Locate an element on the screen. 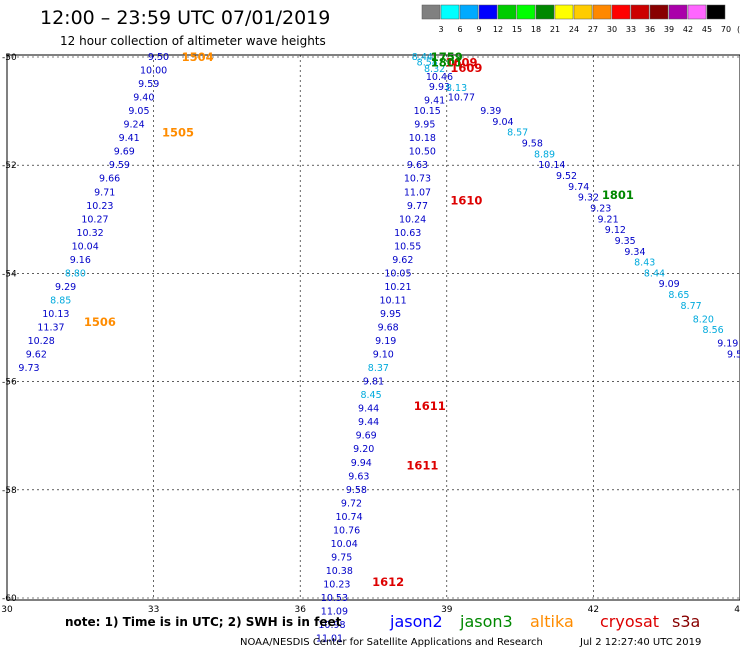 This screenshot has height=650, width=740. wave-height-value: 10.04 is located at coordinates (344, 544).